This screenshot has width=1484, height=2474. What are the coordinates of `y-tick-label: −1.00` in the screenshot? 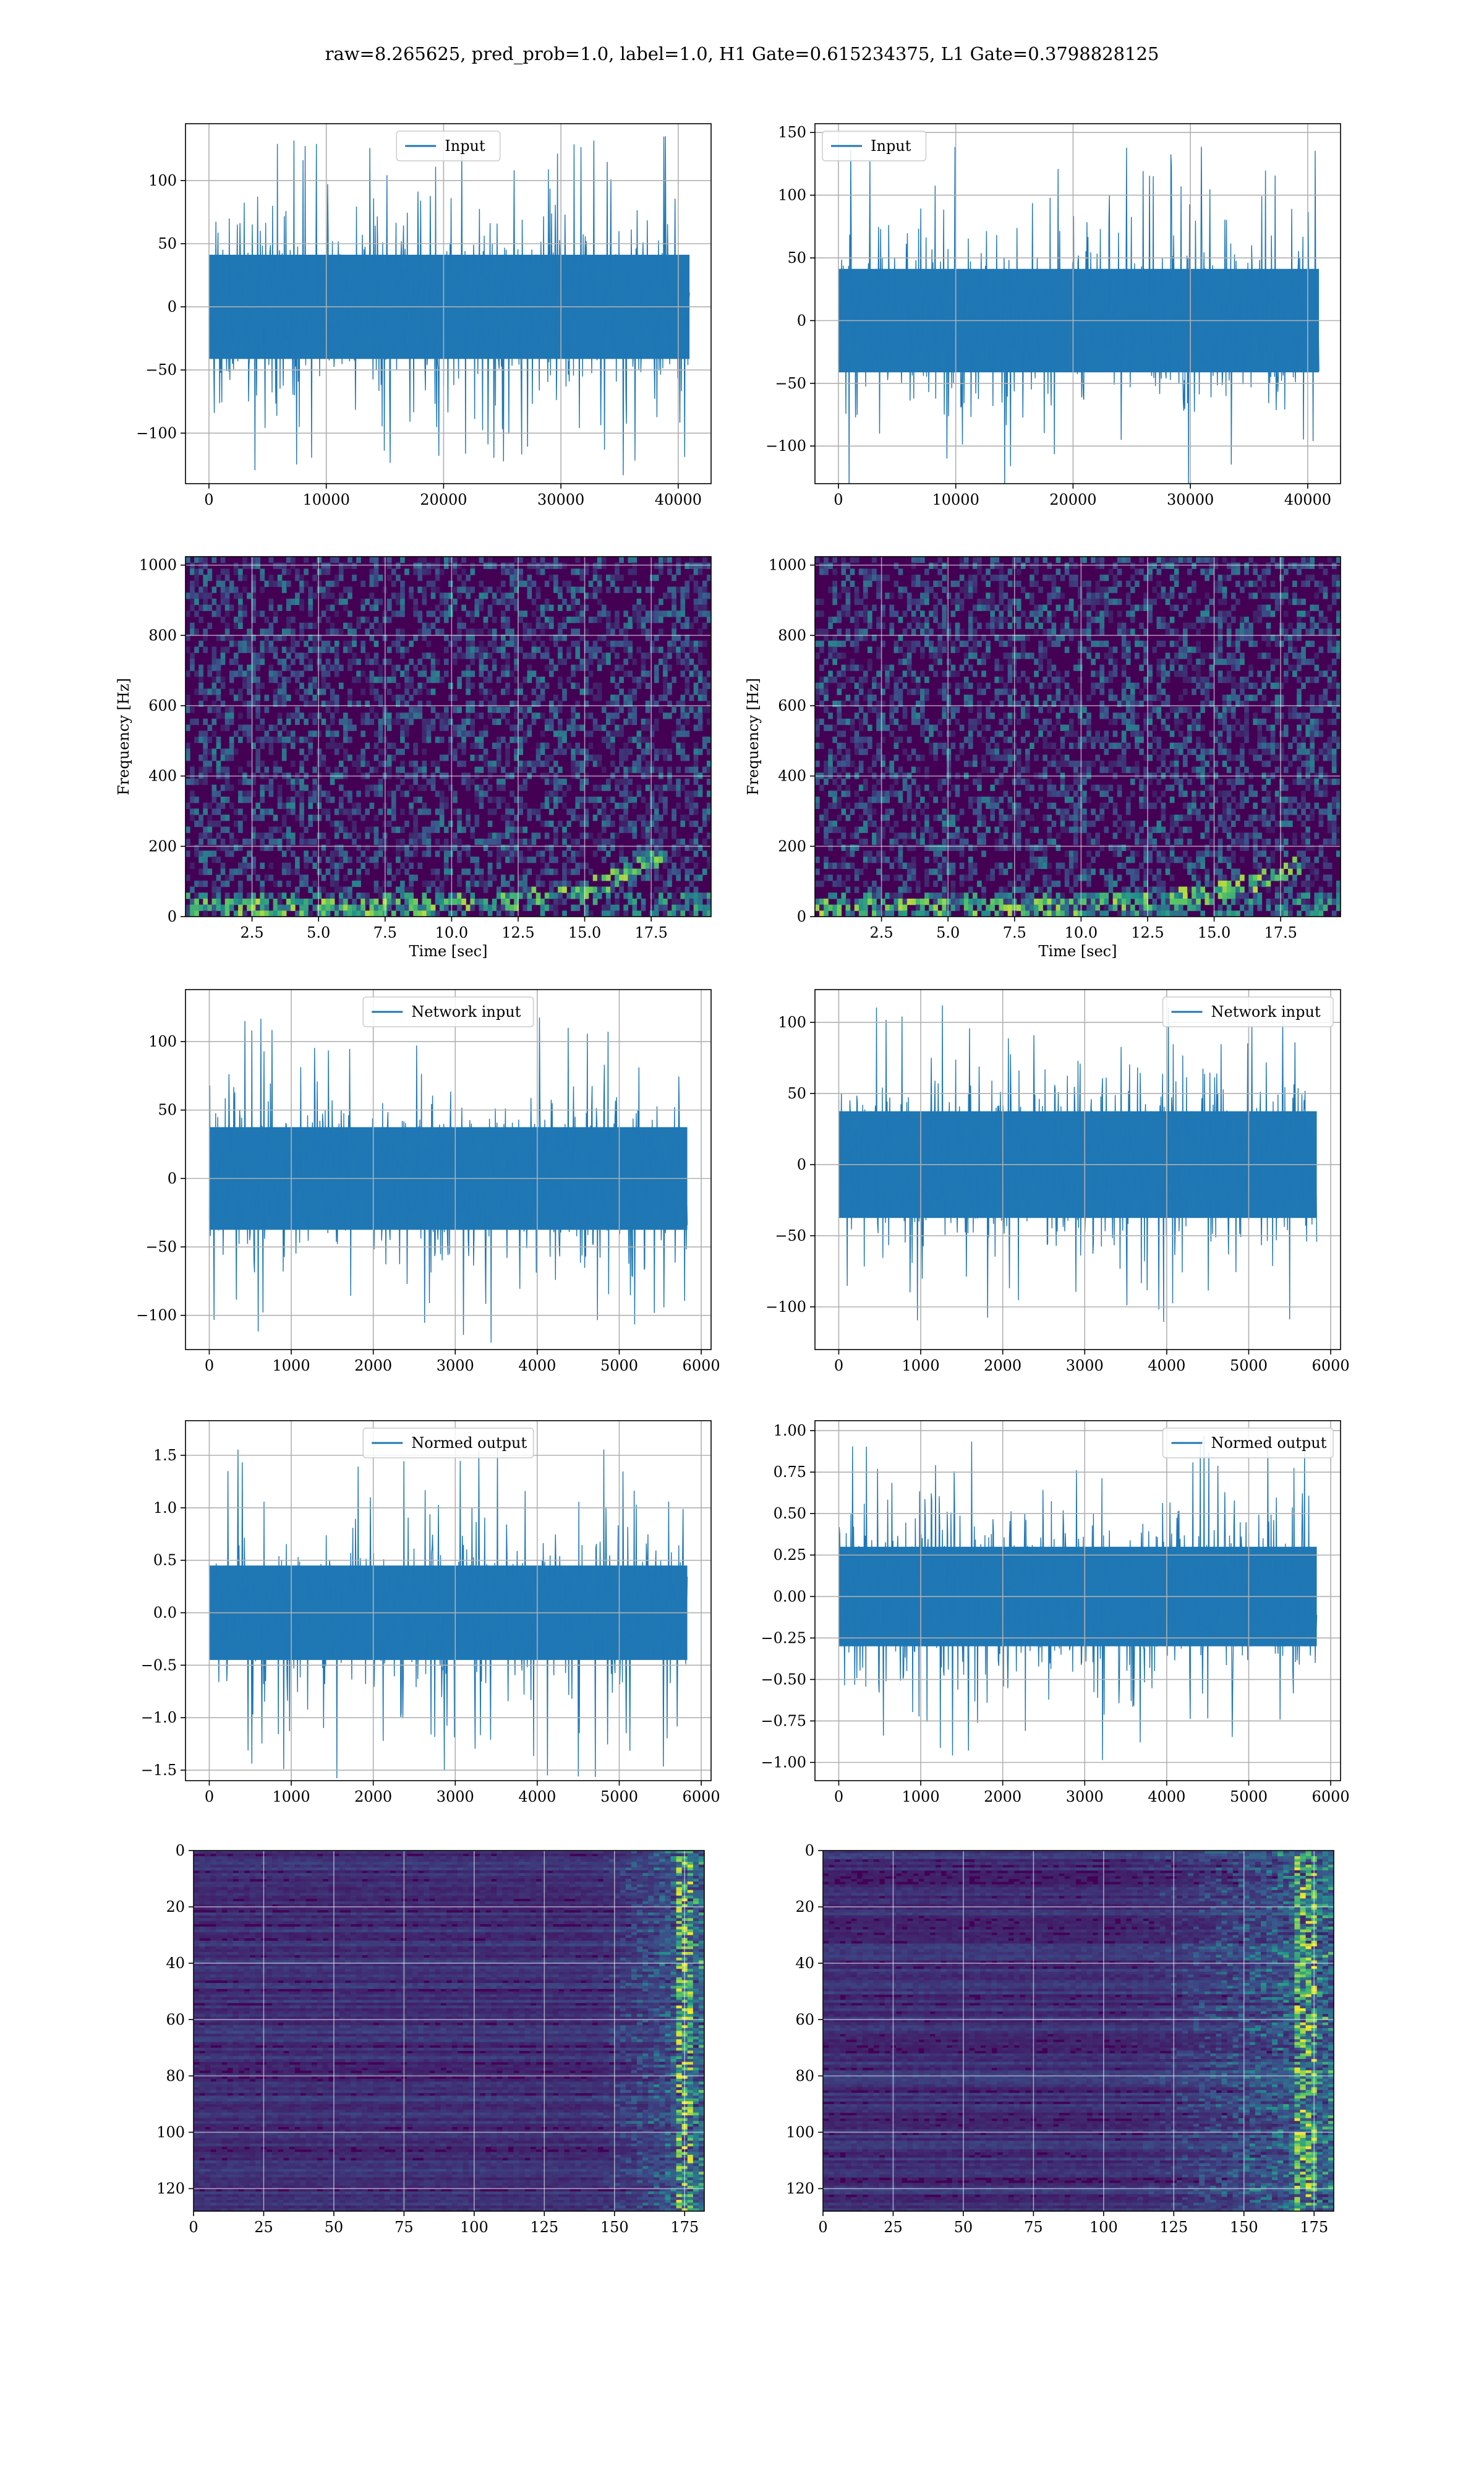 It's located at (783, 1762).